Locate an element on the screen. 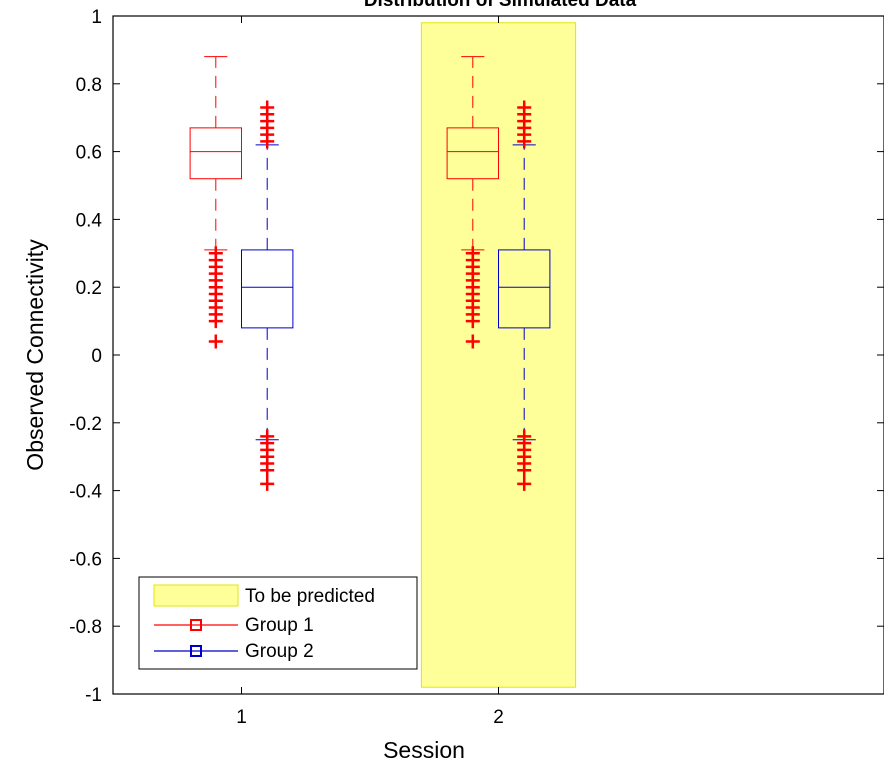  y-axis-title: Observed Connectivity is located at coordinates (35, 355).